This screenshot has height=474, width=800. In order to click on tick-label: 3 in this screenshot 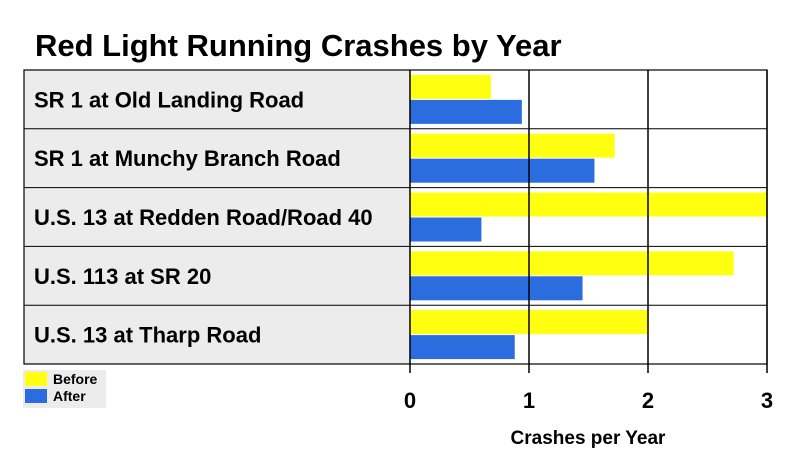, I will do `click(767, 400)`.